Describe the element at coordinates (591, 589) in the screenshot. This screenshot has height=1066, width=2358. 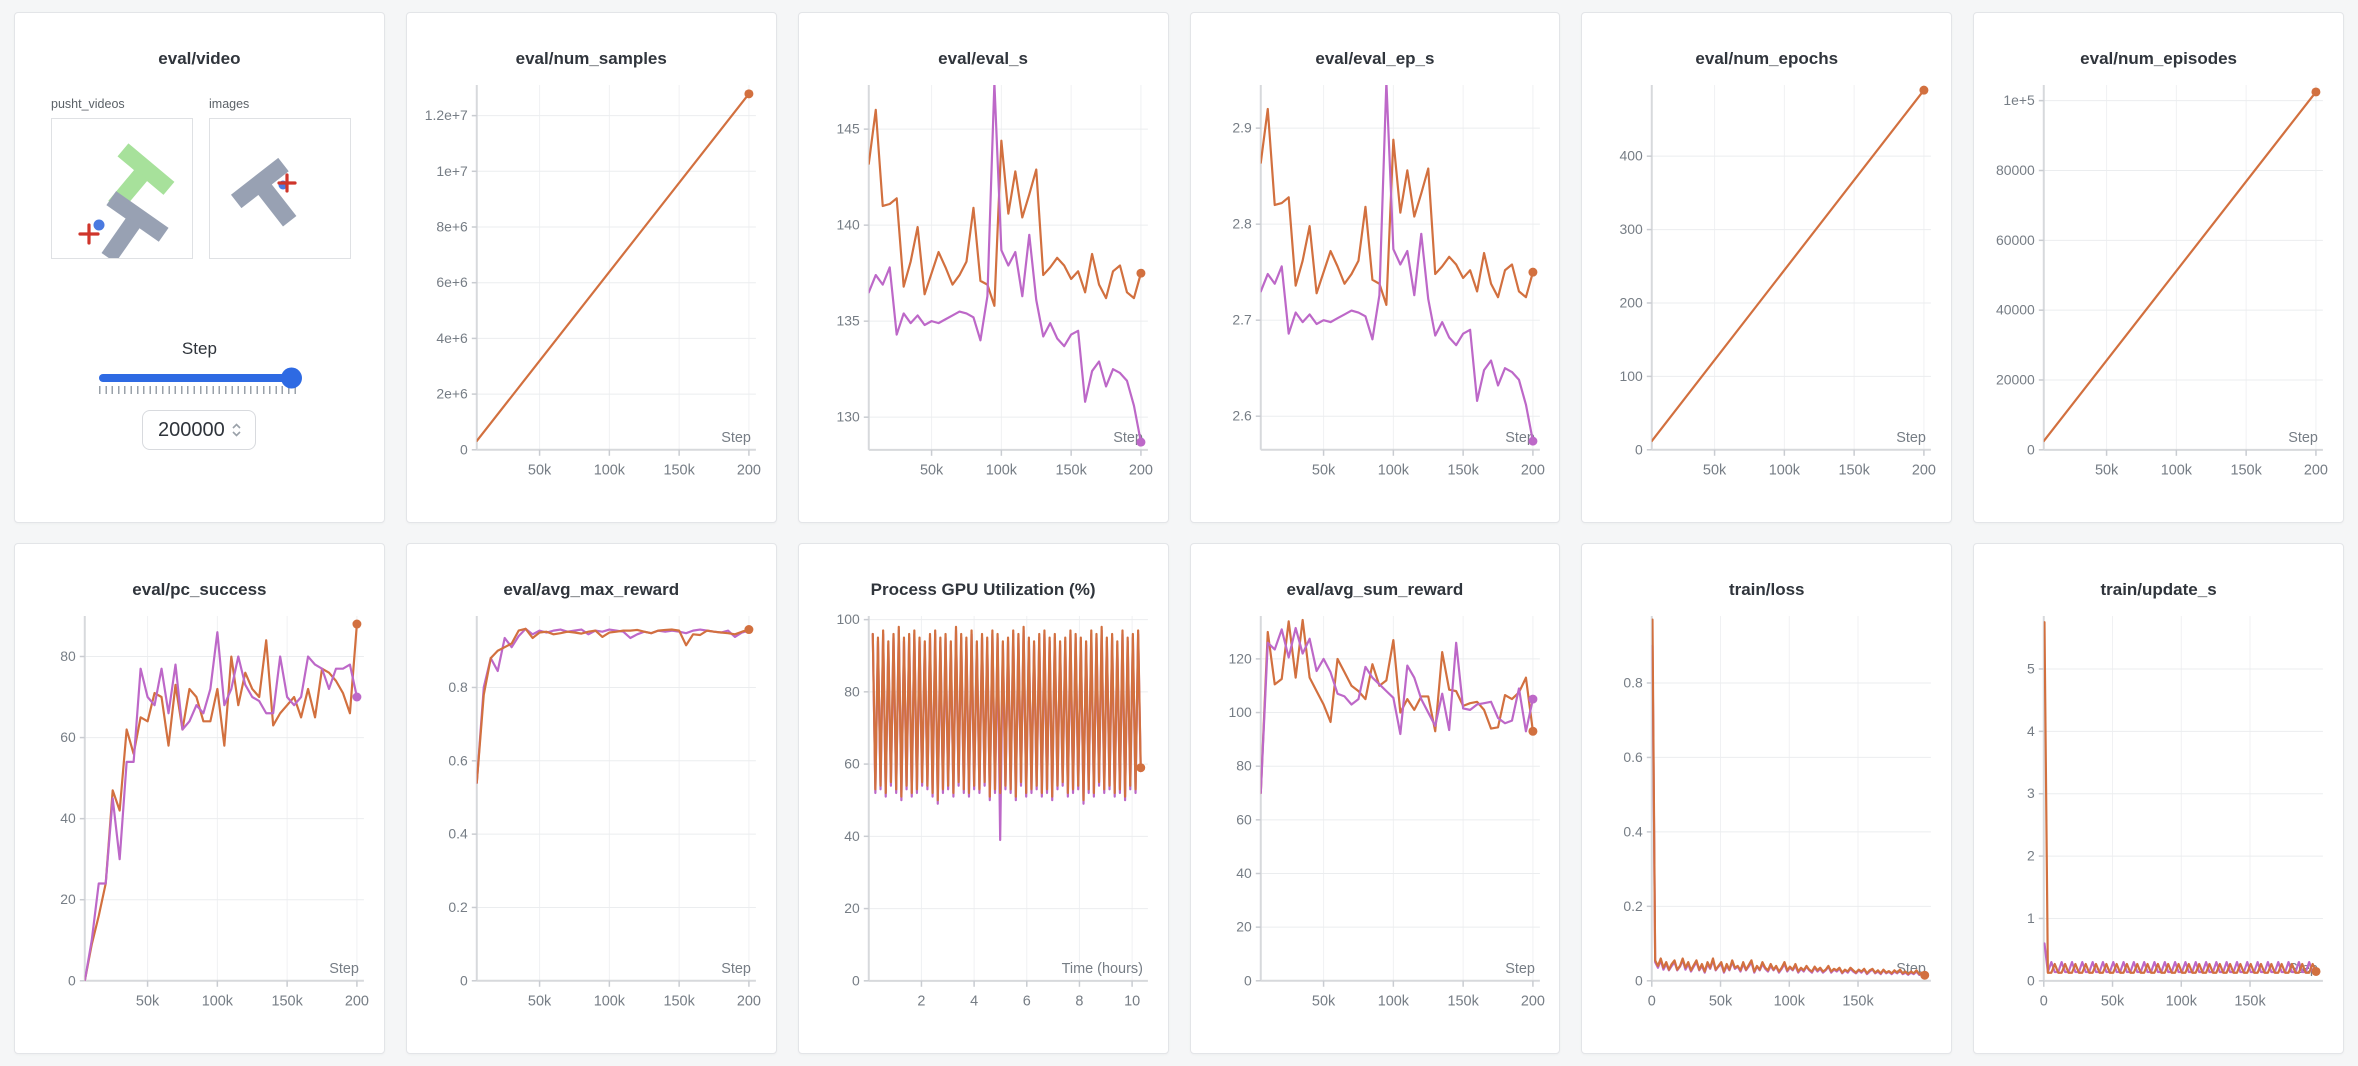
I see `chart-title: eval/avg_max_reward` at that location.